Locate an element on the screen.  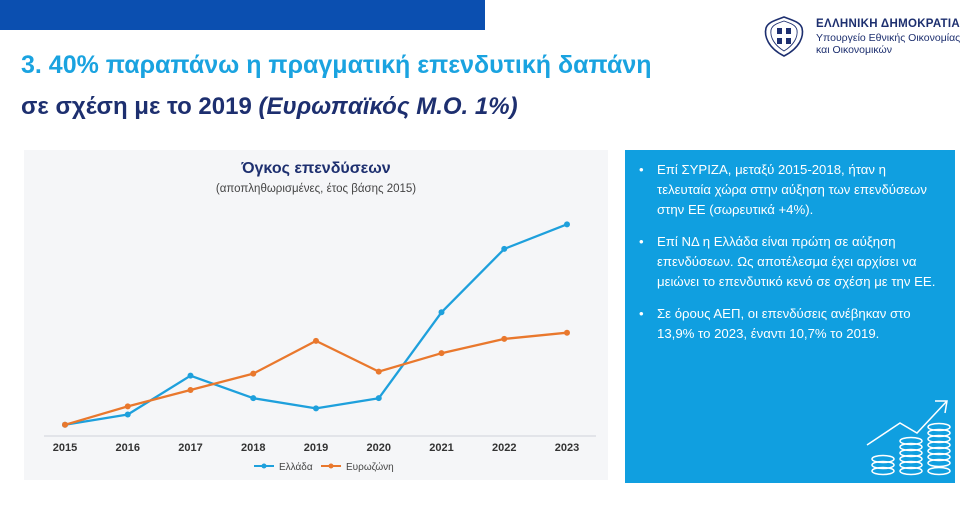
legend-label: Ελλάδα is located at coordinates (296, 467).